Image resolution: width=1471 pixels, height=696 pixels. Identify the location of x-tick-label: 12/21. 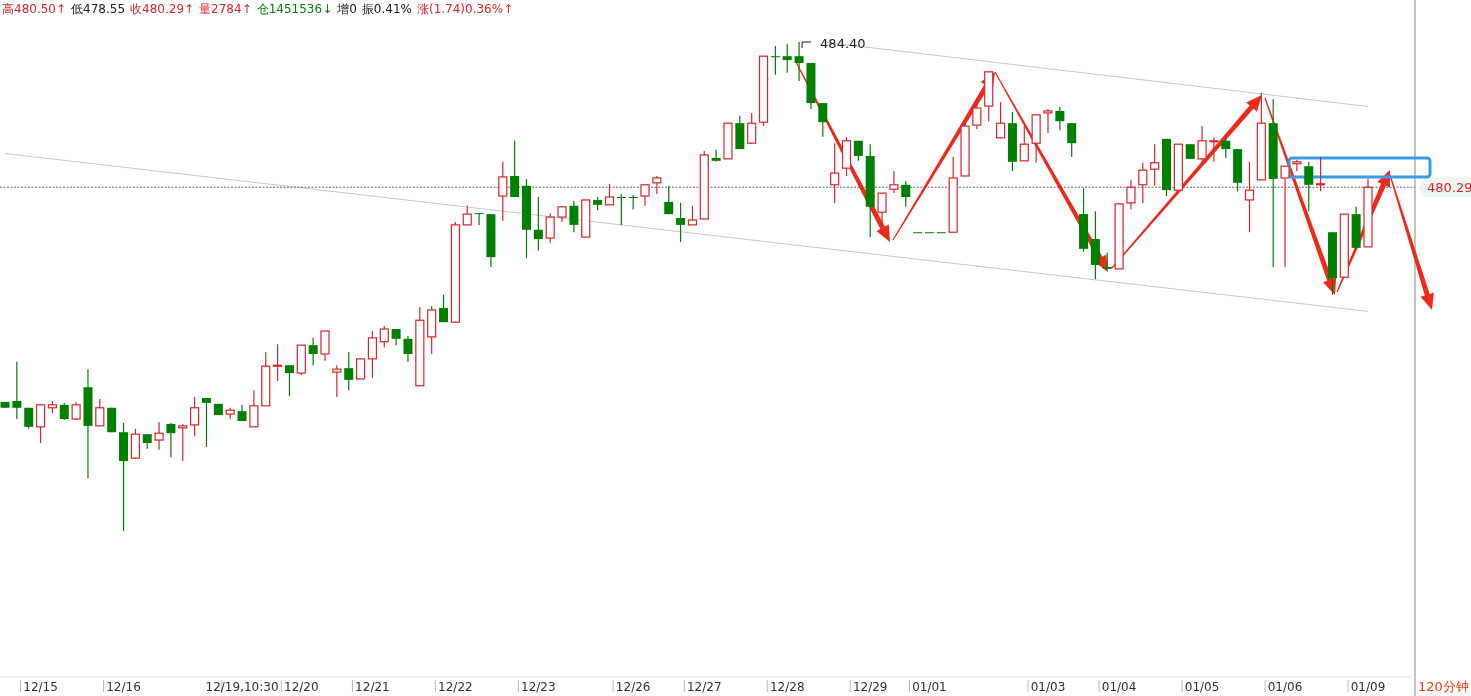
(372, 687).